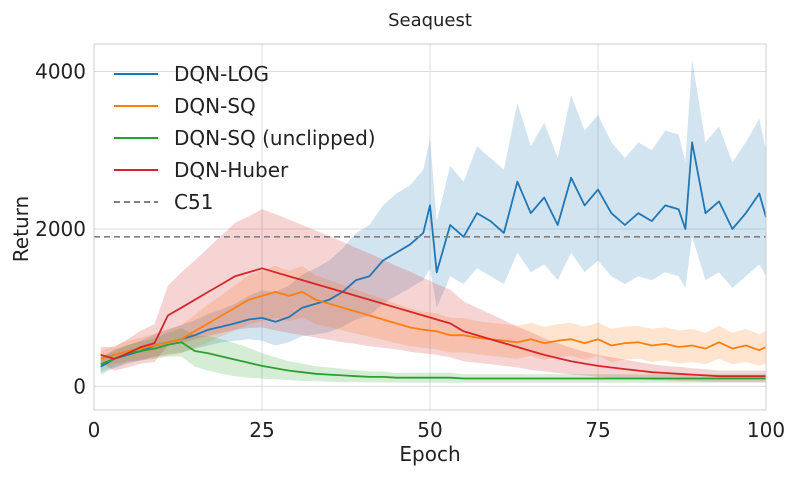 The image size is (797, 478). I want to click on legend-label: DQN-Huber, so click(231, 170).